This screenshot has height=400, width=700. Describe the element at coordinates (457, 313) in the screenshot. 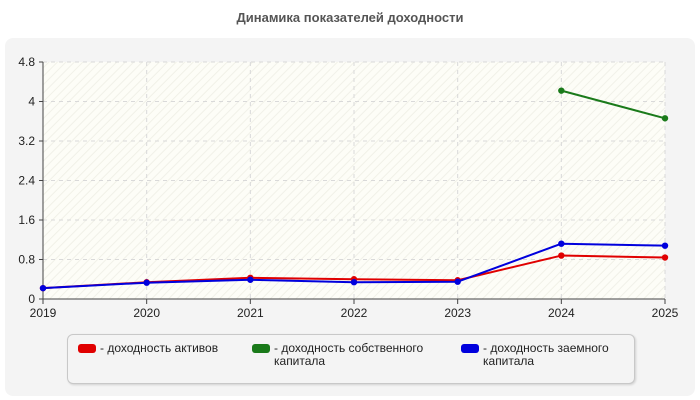

I see `x-tick-label: 2023` at that location.